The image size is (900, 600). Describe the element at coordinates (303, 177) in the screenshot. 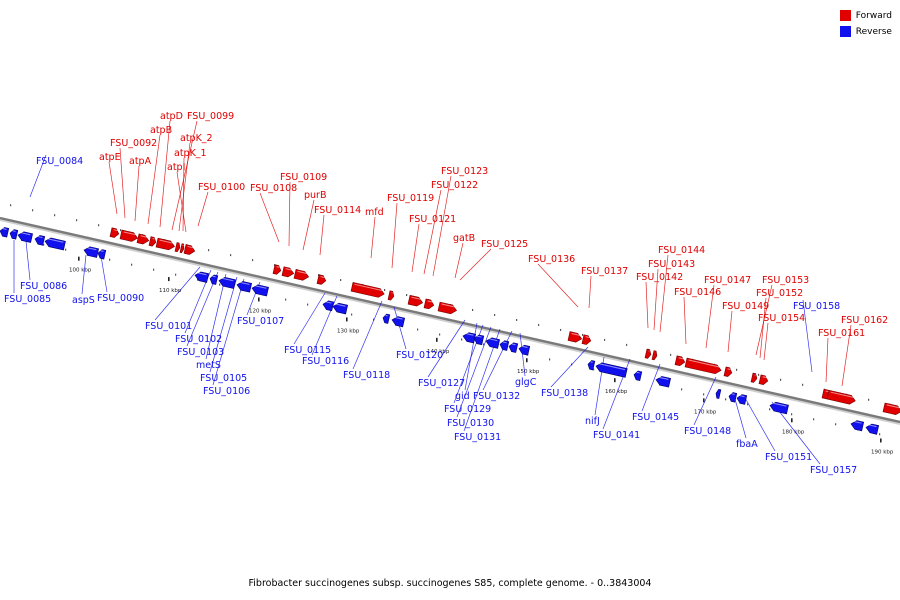

I see `forward-gene-label: FSU_0109` at that location.